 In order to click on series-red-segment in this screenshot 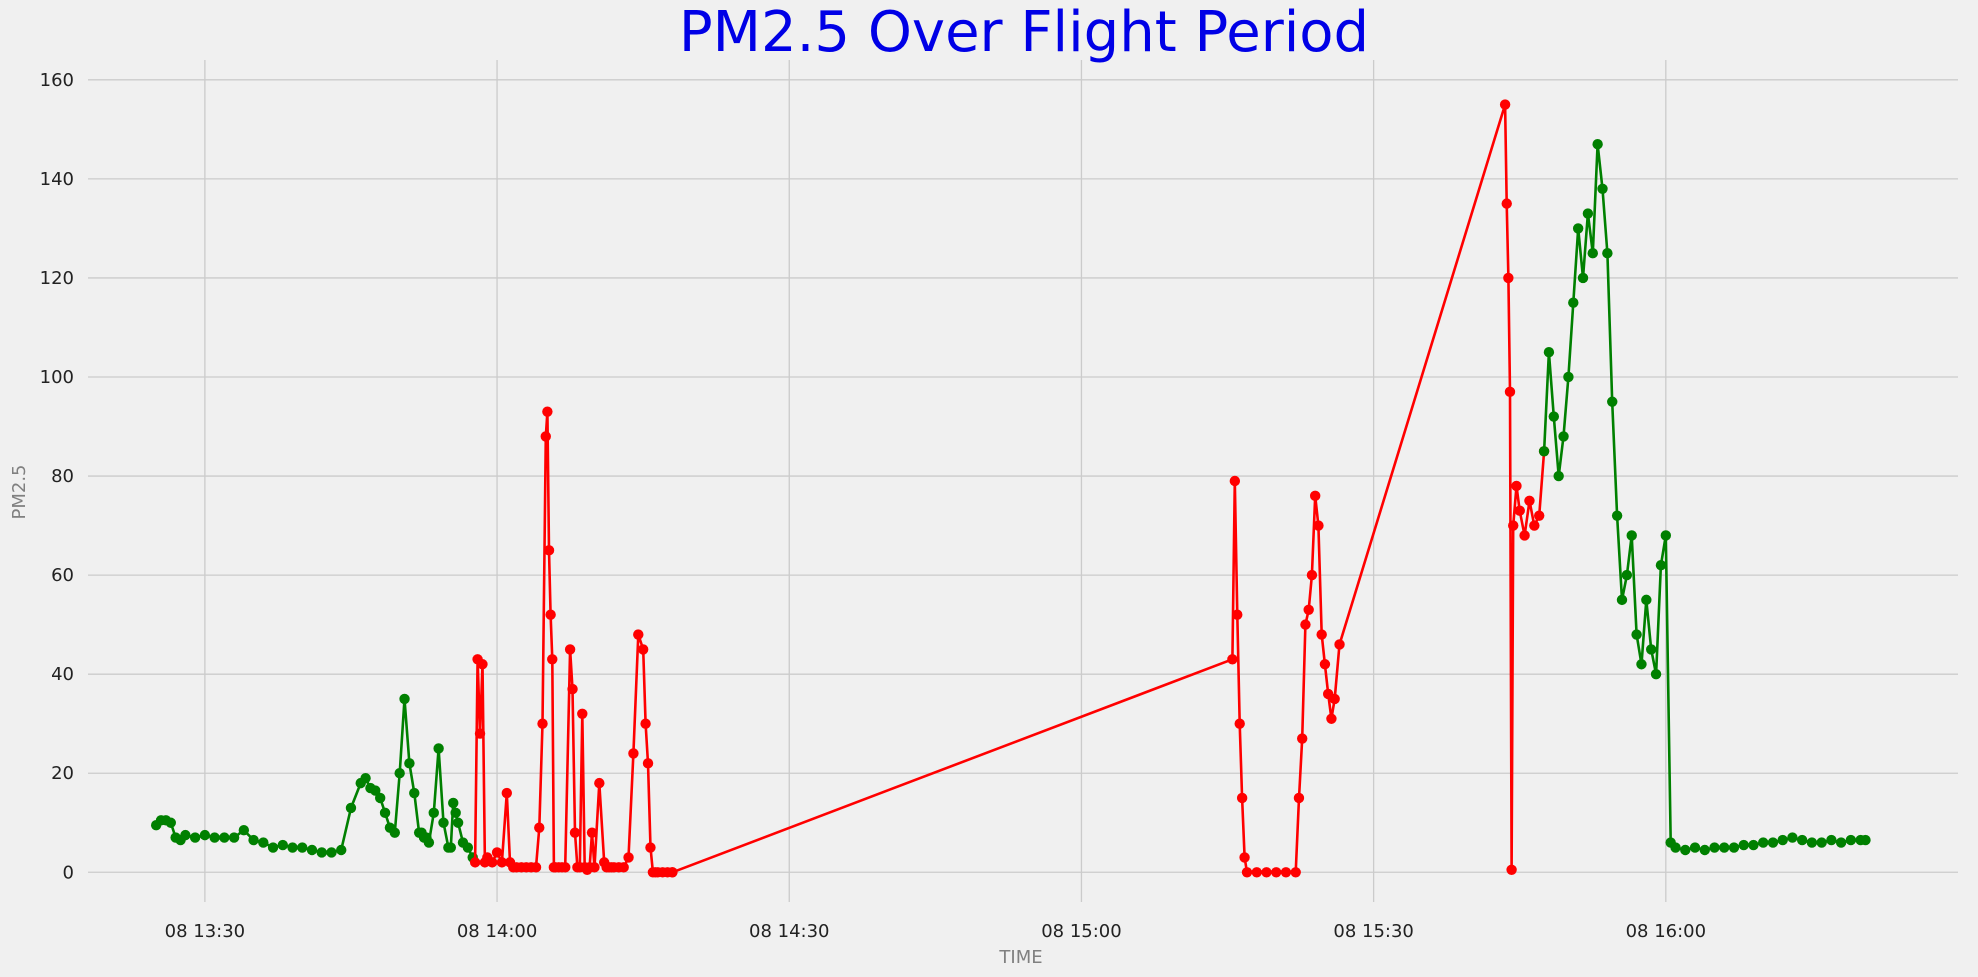, I will do `click(573, 642)`.